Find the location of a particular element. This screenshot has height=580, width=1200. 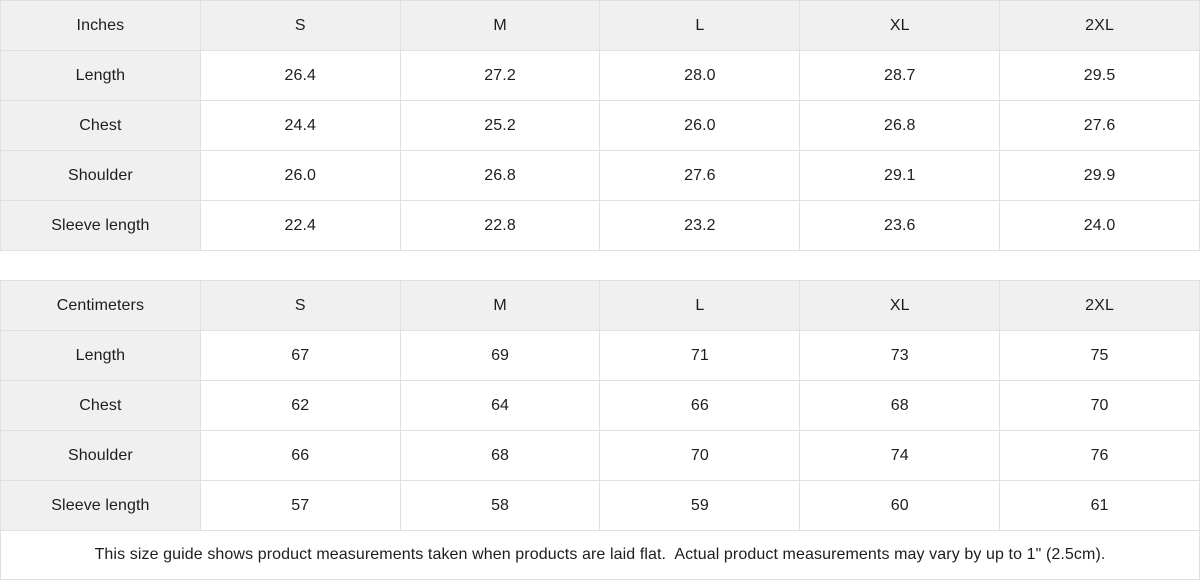

value-cell: 76 is located at coordinates (1100, 456).